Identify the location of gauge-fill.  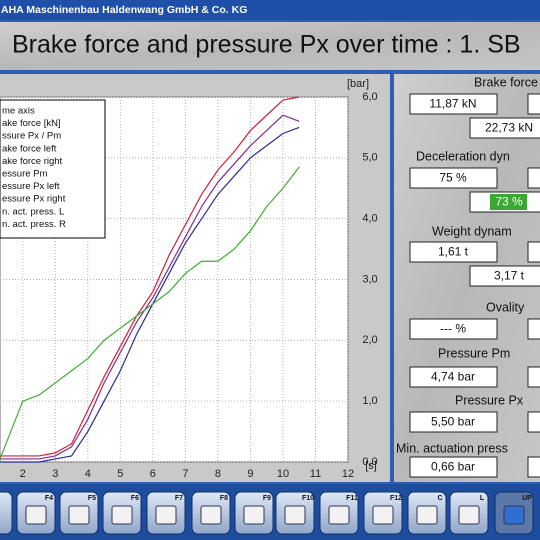
(508, 202).